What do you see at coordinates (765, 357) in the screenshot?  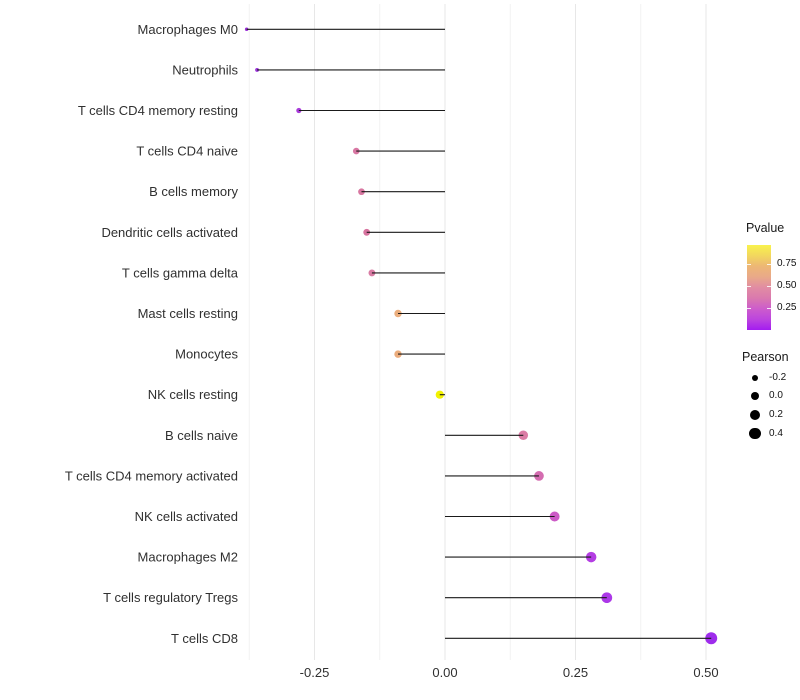 I see `legend-pearson-title: Pearson` at bounding box center [765, 357].